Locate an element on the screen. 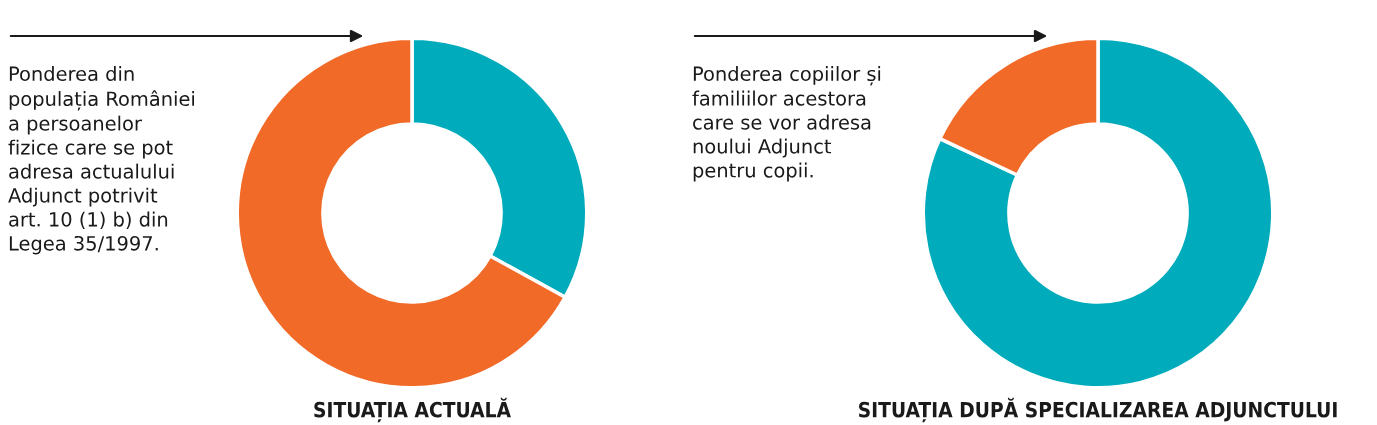 The image size is (1377, 425). text: SITUAȚIA DUPĂ SPECIALIZAREA ADJUNCTULUI is located at coordinates (1098, 410).